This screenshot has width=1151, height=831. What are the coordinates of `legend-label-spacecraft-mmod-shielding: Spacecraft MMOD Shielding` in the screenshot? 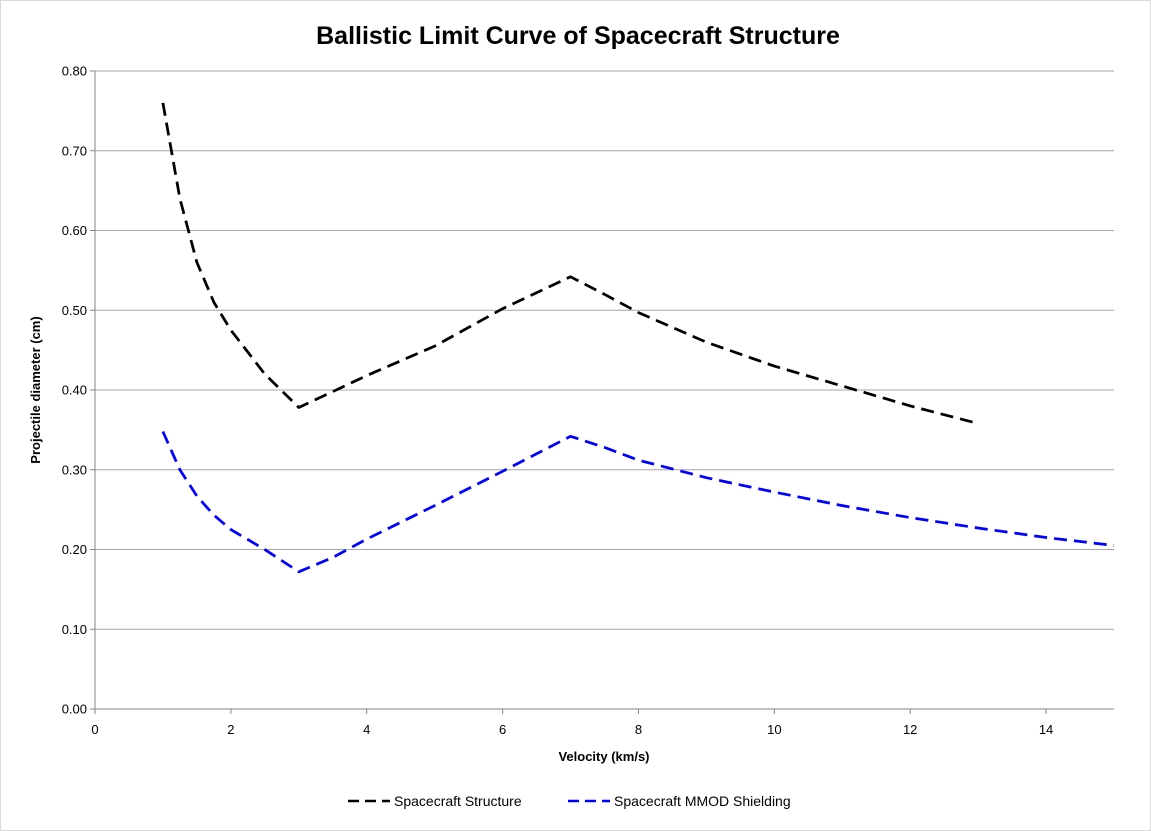 It's located at (702, 801).